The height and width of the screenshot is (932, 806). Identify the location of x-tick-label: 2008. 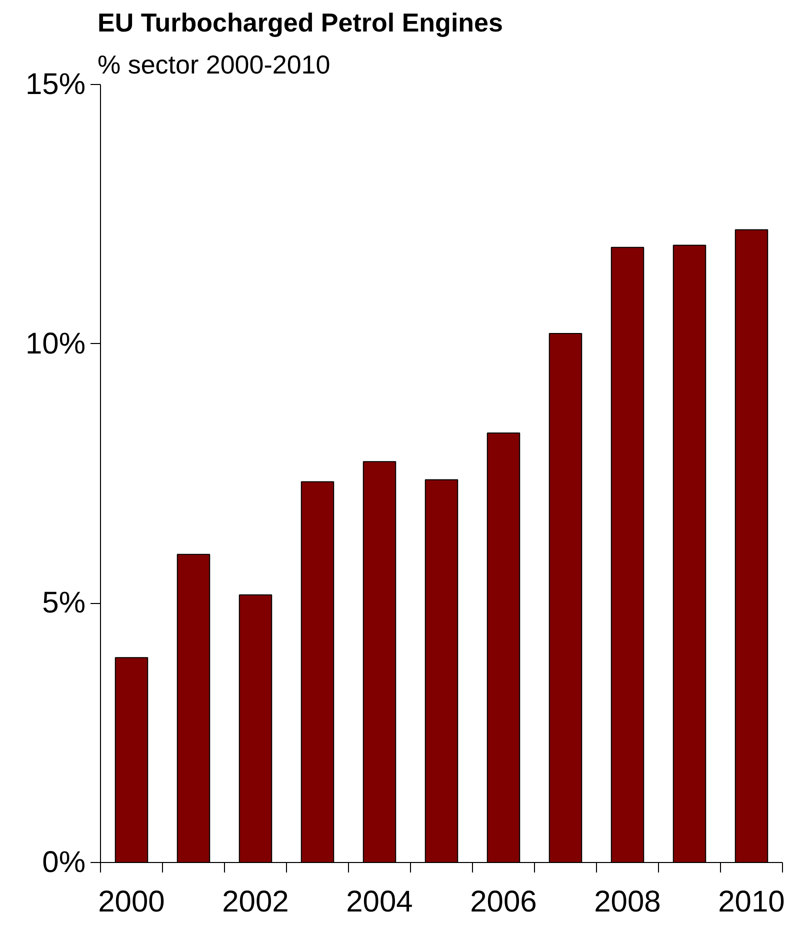
(627, 902).